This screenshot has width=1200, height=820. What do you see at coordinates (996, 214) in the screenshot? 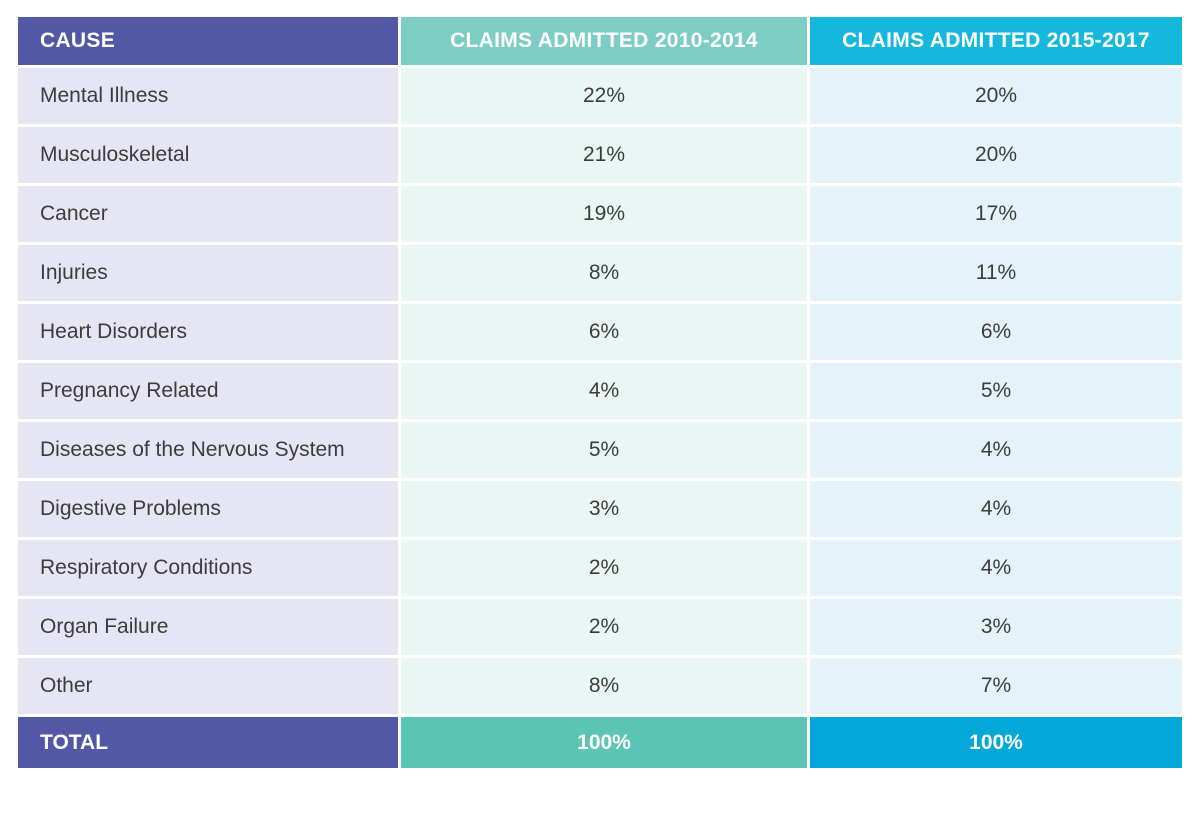
I see `value-2015-2017-cell: 17%` at bounding box center [996, 214].